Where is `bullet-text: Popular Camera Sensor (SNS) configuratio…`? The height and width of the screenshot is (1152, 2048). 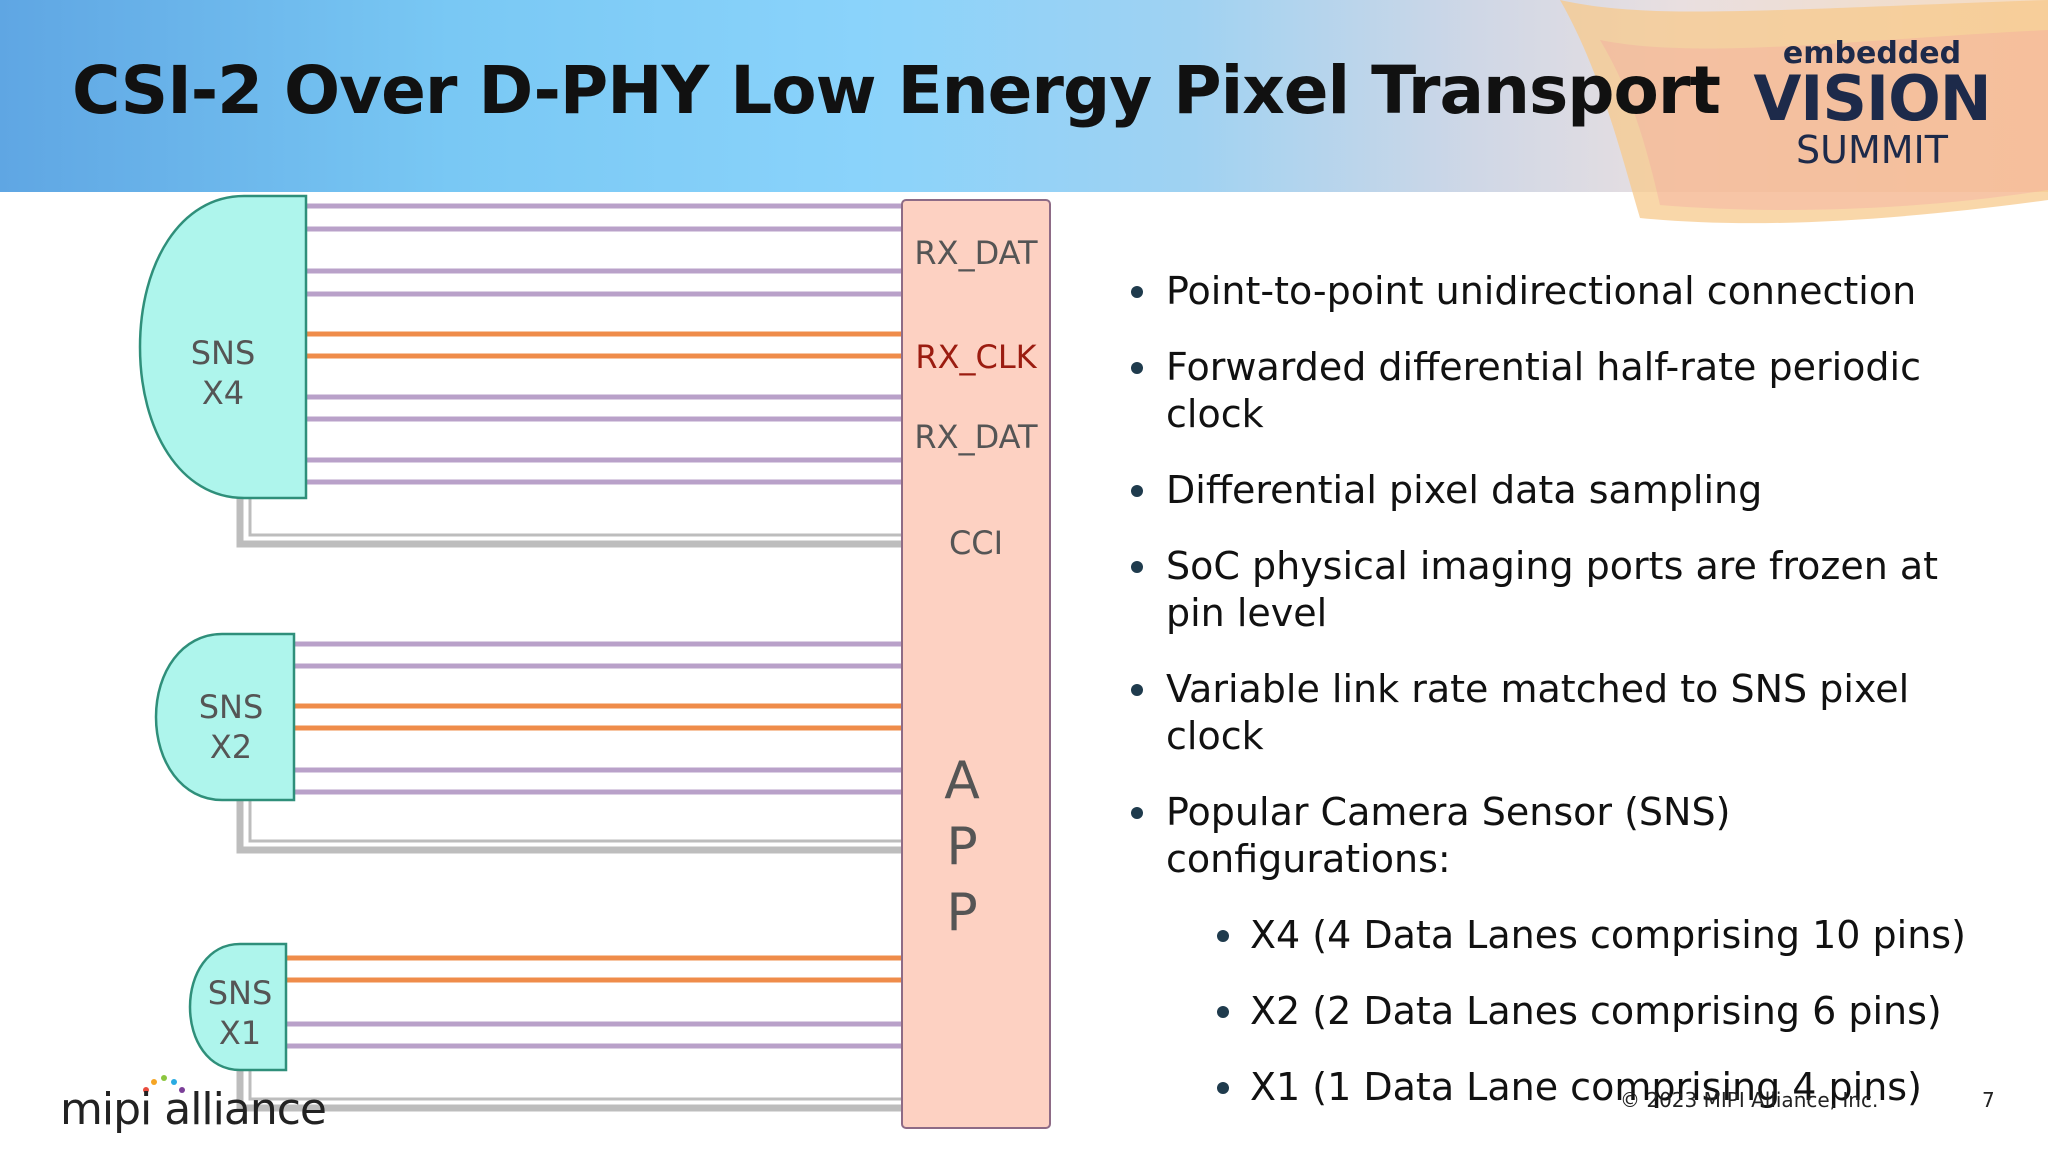
bullet-text: Popular Camera Sensor (SNS) configuratio… is located at coordinates (1448, 835).